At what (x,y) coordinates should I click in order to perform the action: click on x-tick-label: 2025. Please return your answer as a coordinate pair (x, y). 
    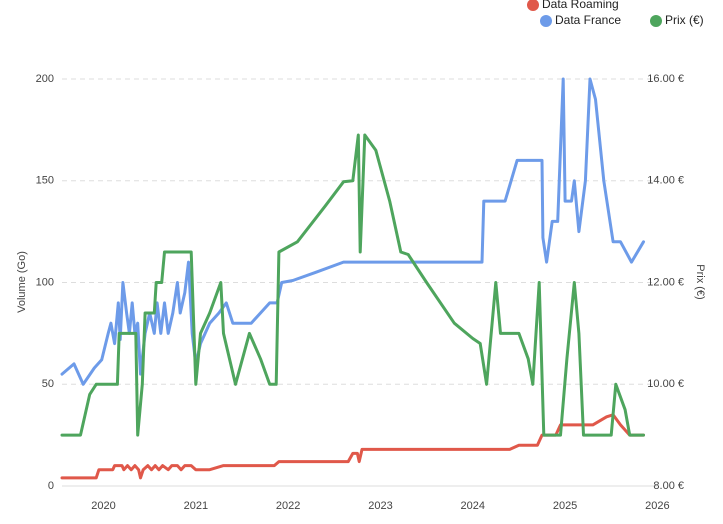
    Looking at the image, I should click on (565, 506).